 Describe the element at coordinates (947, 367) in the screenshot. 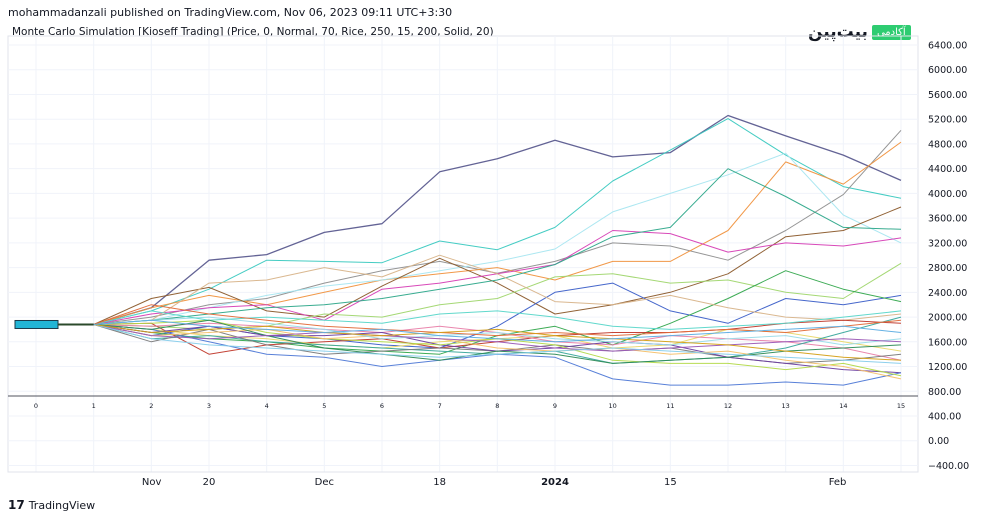

I see `y-tick-label: 1200.00` at that location.